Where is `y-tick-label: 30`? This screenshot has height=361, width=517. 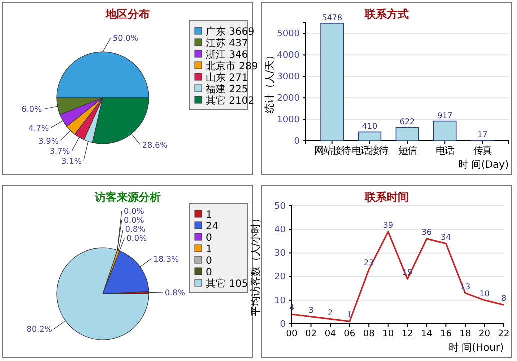 y-tick-label: 30 is located at coordinates (280, 254).